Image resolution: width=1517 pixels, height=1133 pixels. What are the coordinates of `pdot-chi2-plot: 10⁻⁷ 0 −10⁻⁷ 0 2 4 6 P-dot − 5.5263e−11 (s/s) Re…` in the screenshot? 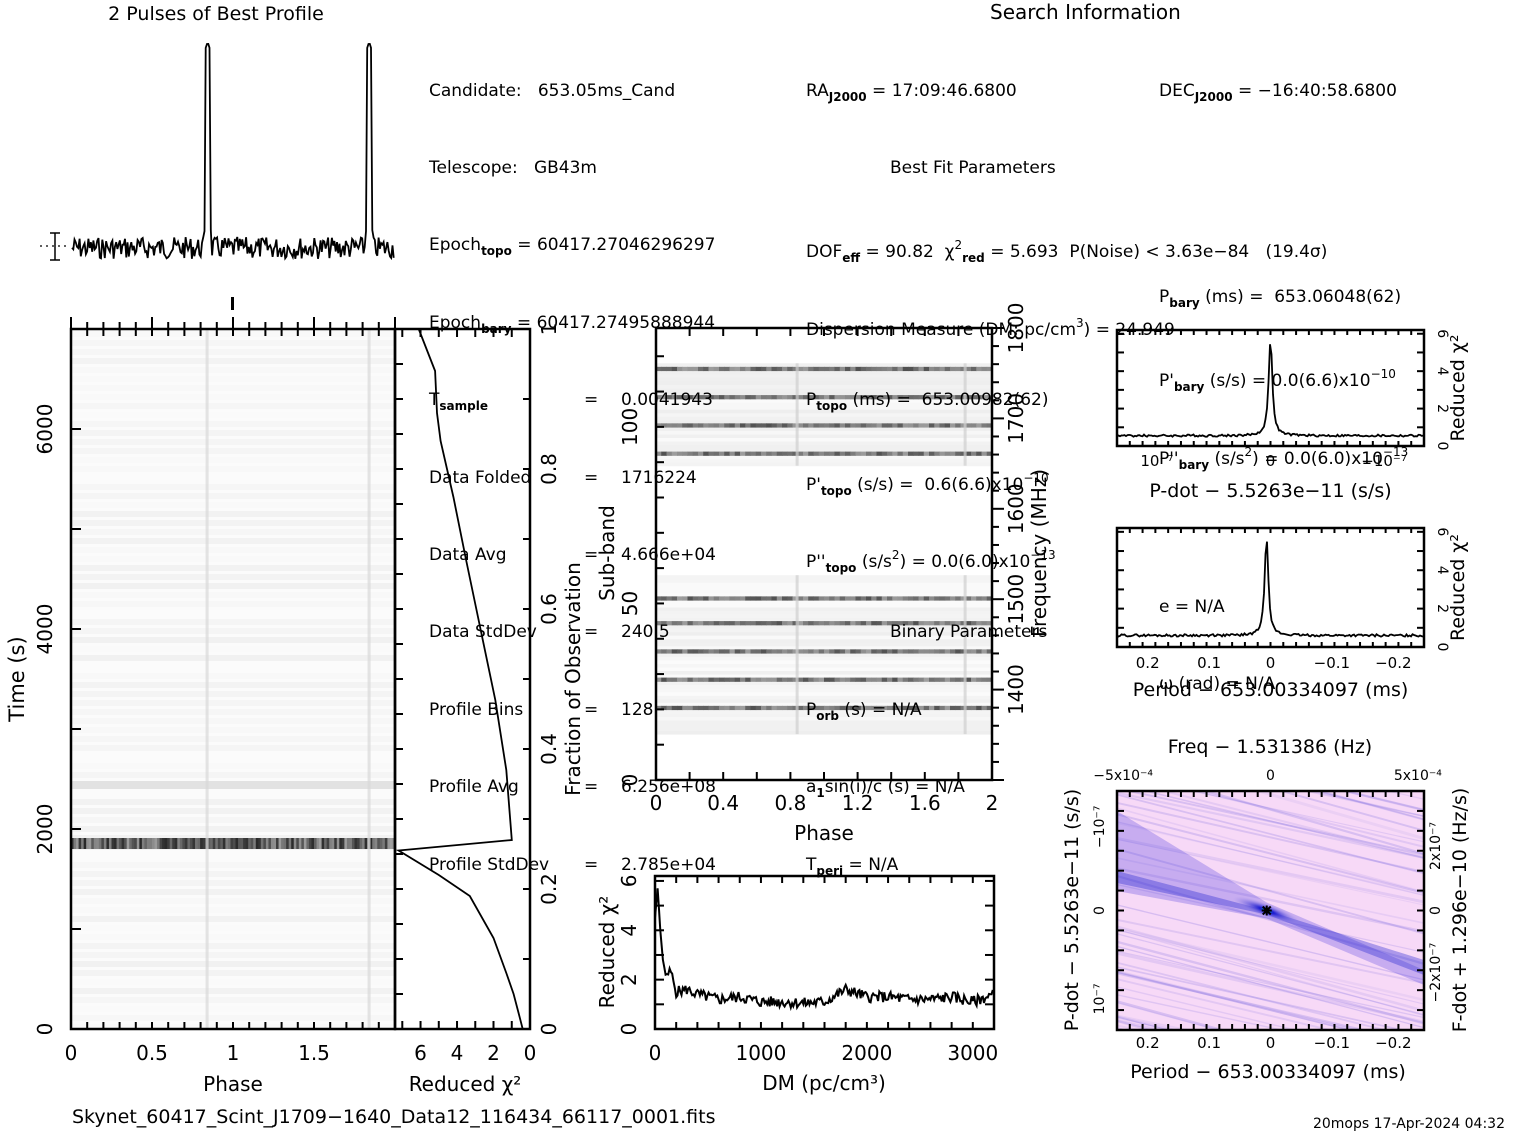 It's located at (1292, 415).